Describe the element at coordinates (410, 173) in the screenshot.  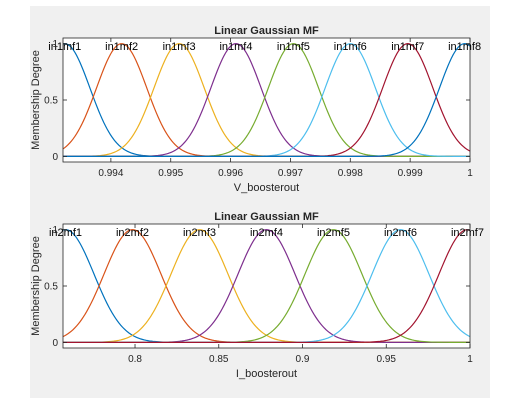
I see `x-tick-label: 0.999` at that location.